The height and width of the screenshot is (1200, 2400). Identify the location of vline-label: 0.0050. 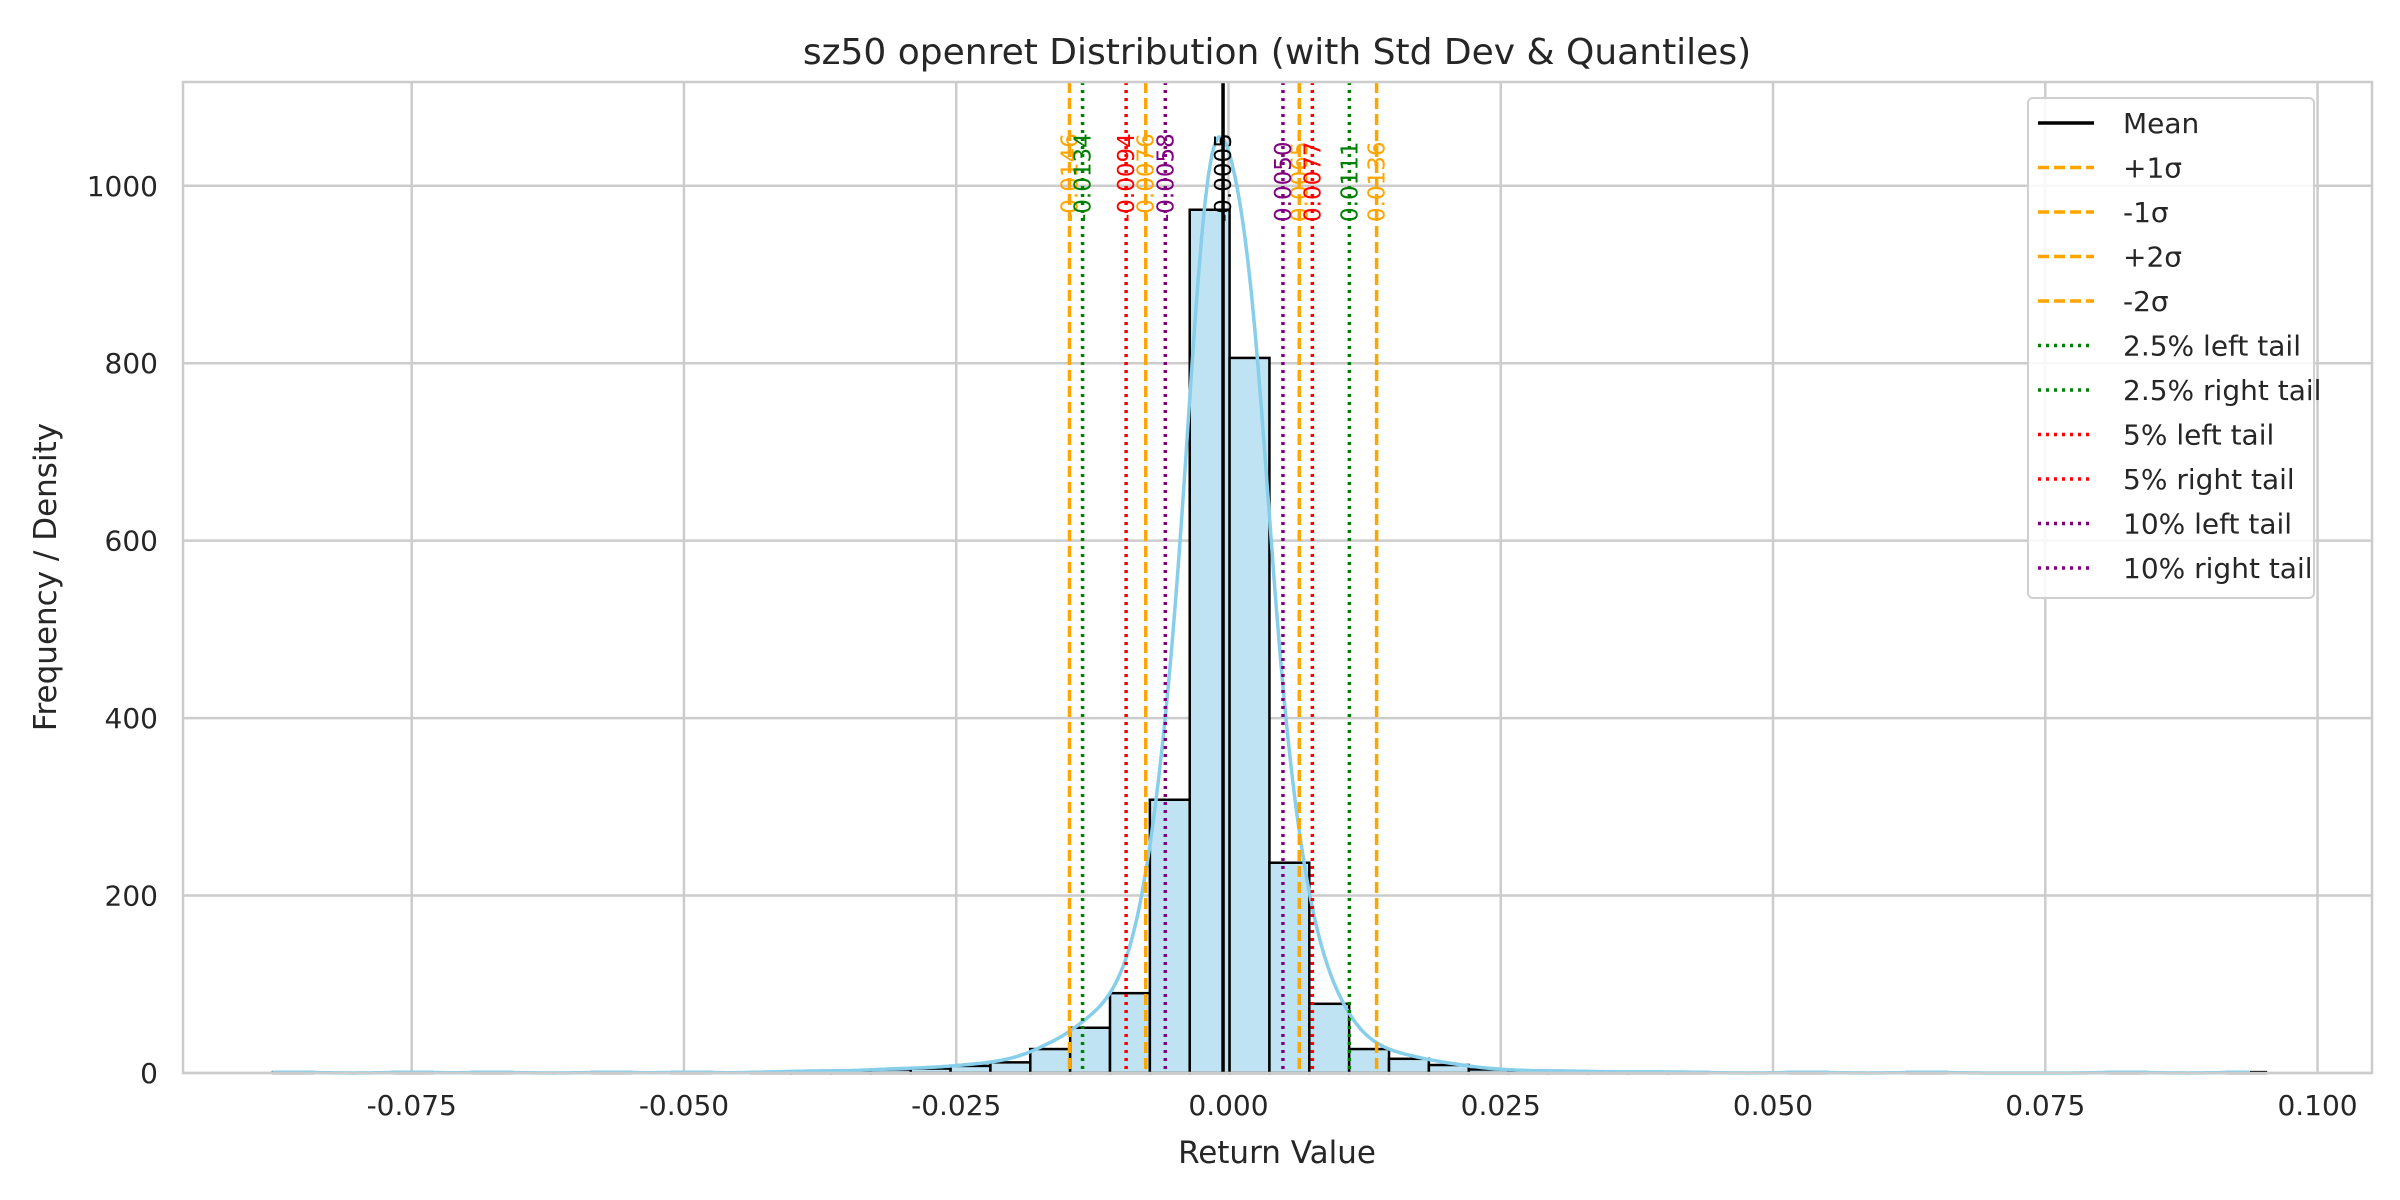
(1284, 182).